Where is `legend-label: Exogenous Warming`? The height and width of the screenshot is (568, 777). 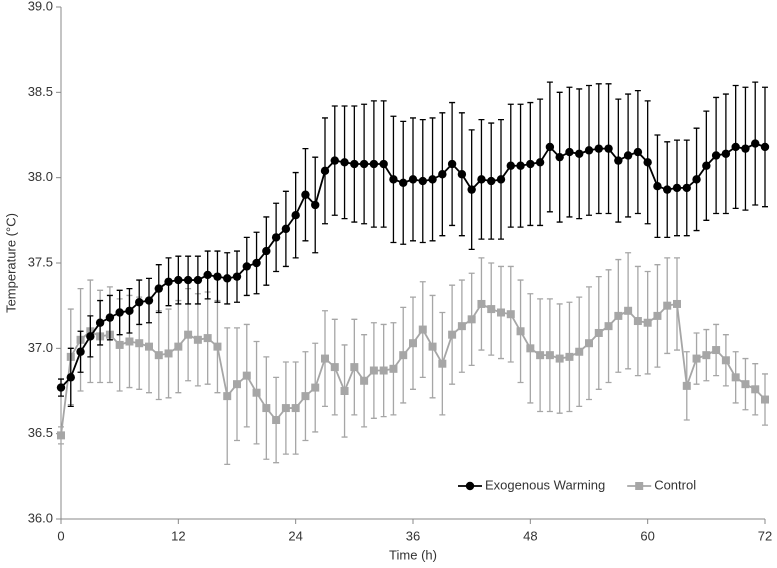
legend-label: Exogenous Warming is located at coordinates (545, 484).